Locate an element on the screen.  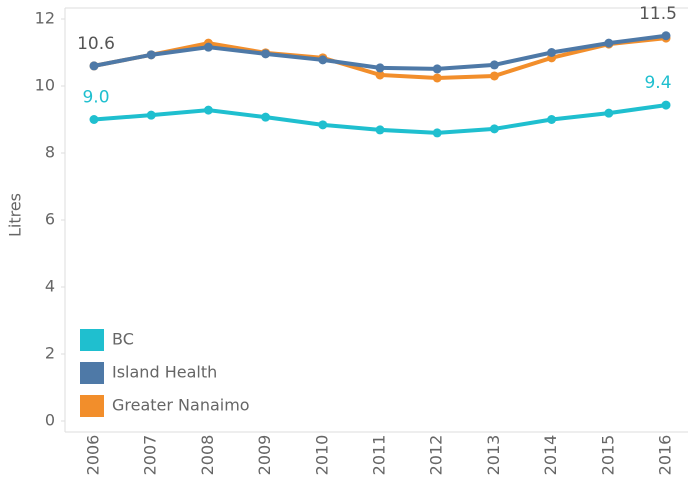
x-tick-label: 2011 is located at coordinates (379, 455).